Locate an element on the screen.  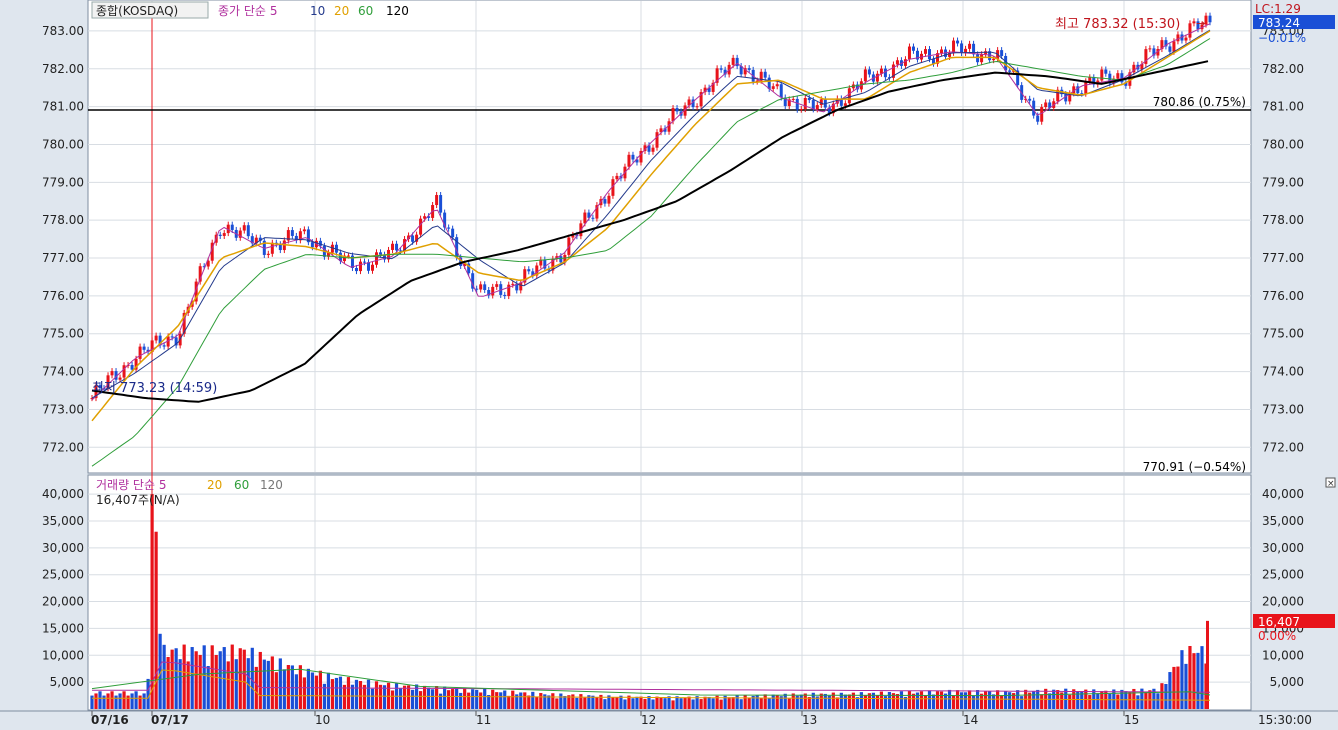
x-tick-label: 12 is located at coordinates (648, 720).